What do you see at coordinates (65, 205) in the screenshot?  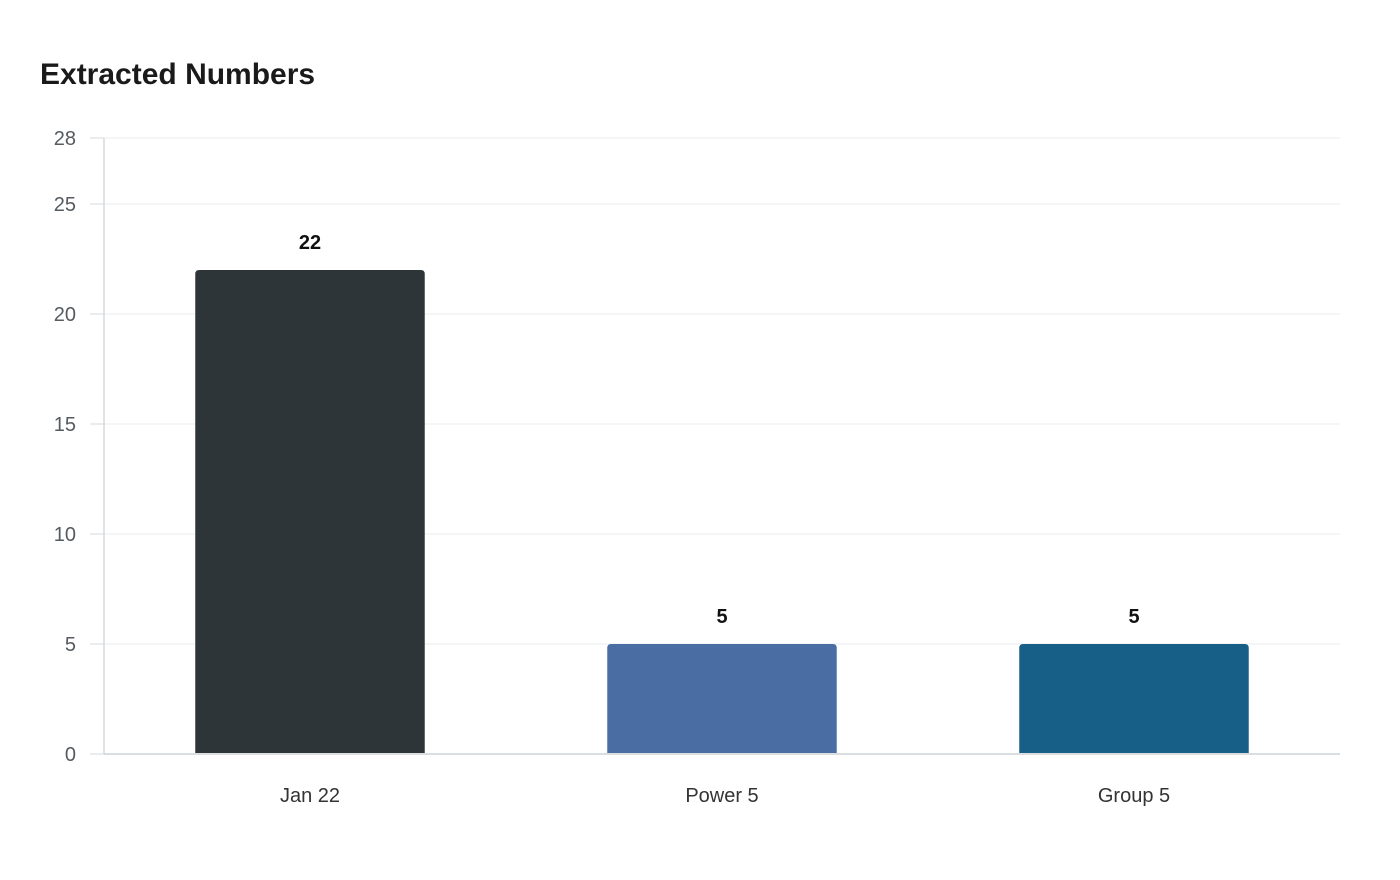 I see `y-tick-label: 25` at bounding box center [65, 205].